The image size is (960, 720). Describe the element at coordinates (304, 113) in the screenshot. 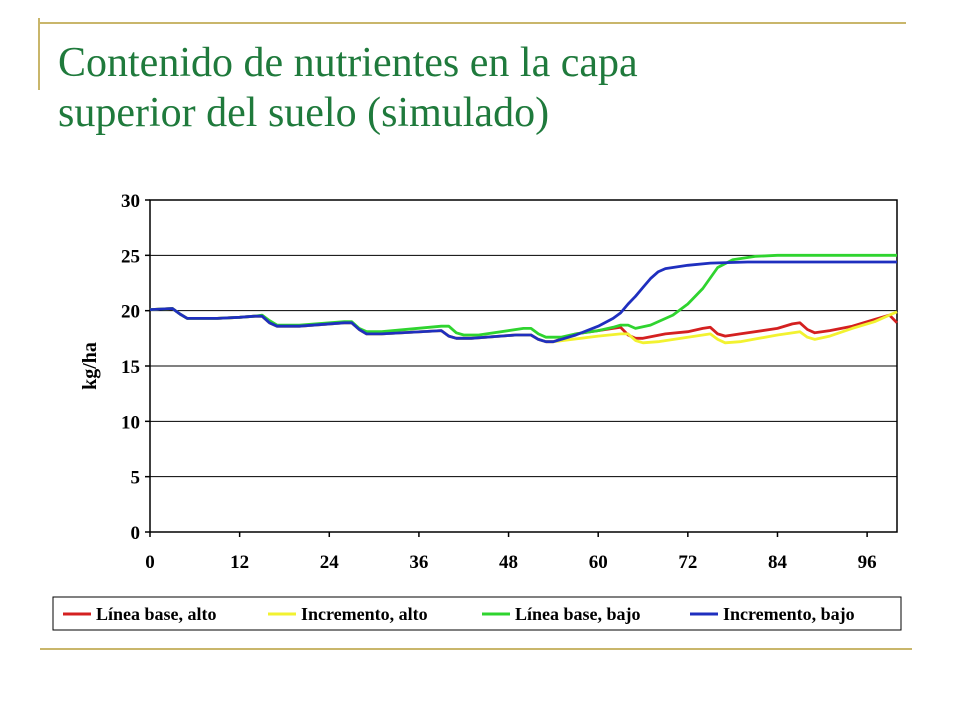

I see `slide-title-line-2: superior del suelo (simulado)` at that location.